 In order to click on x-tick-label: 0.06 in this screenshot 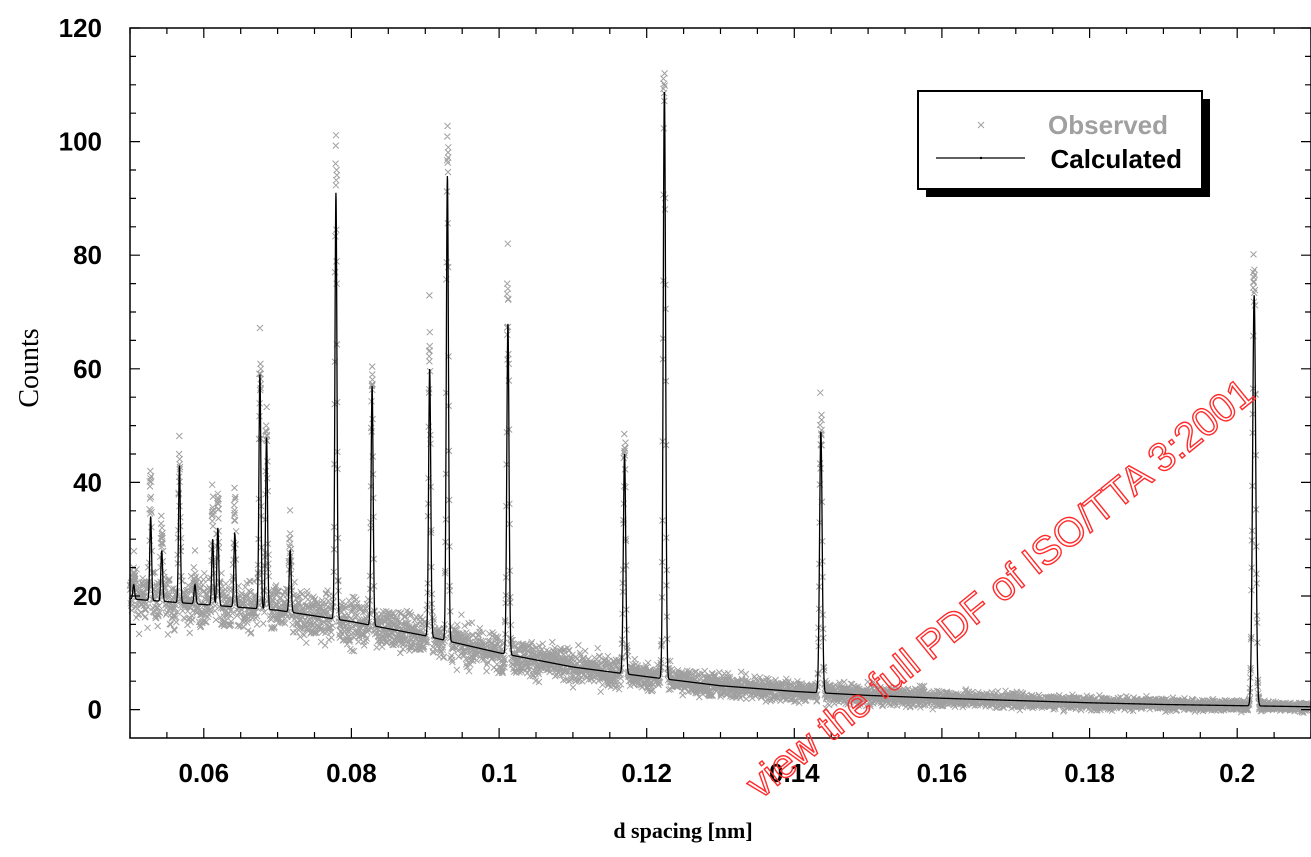, I will do `click(204, 773)`.